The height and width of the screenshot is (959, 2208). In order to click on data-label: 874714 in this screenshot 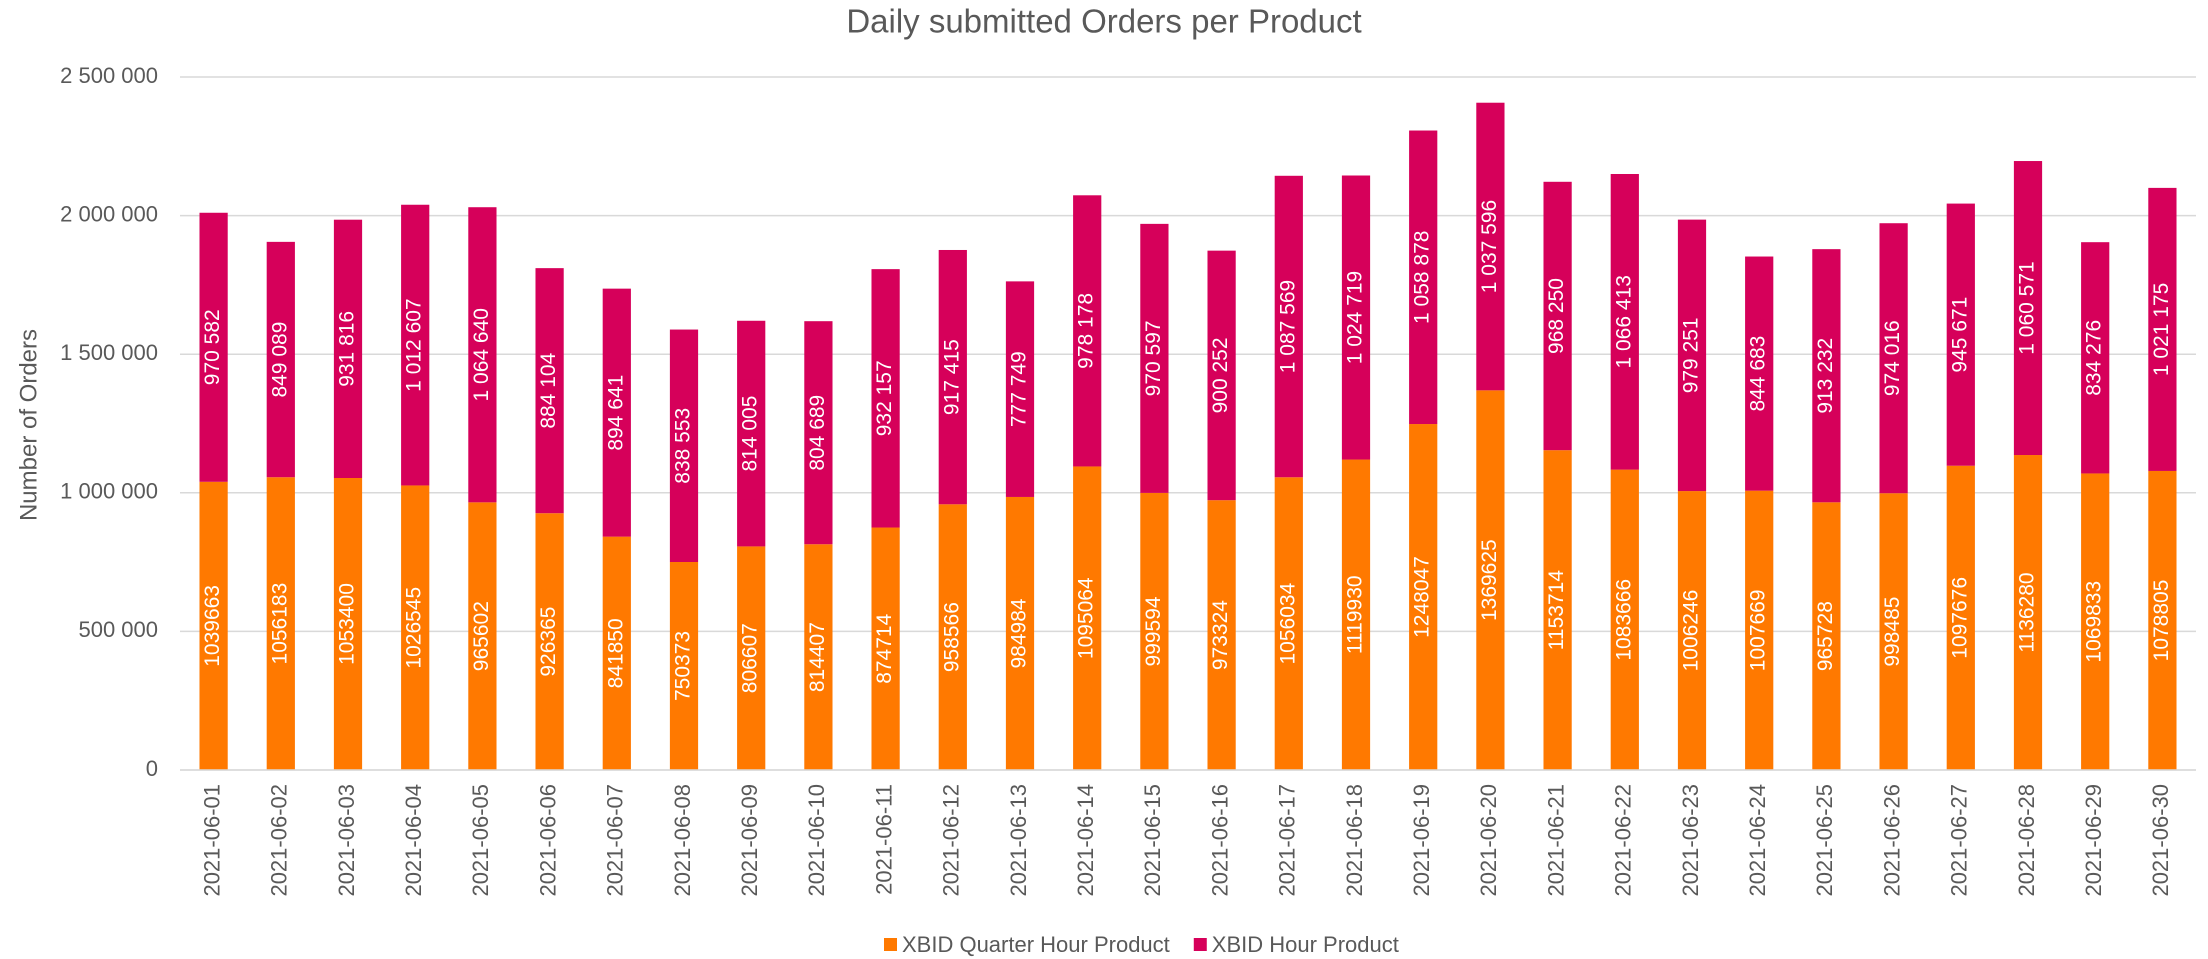, I will do `click(884, 648)`.